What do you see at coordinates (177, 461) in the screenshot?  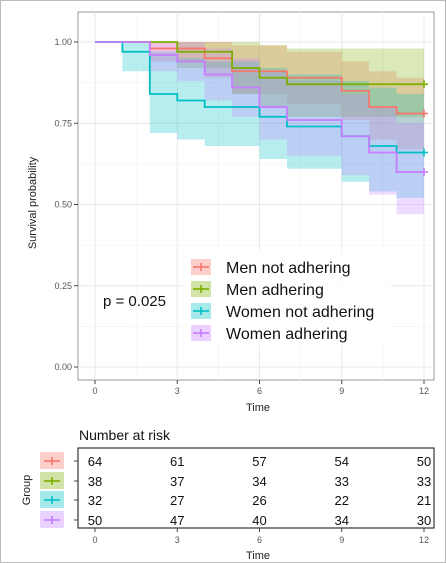 I see `risk-cell: 61` at bounding box center [177, 461].